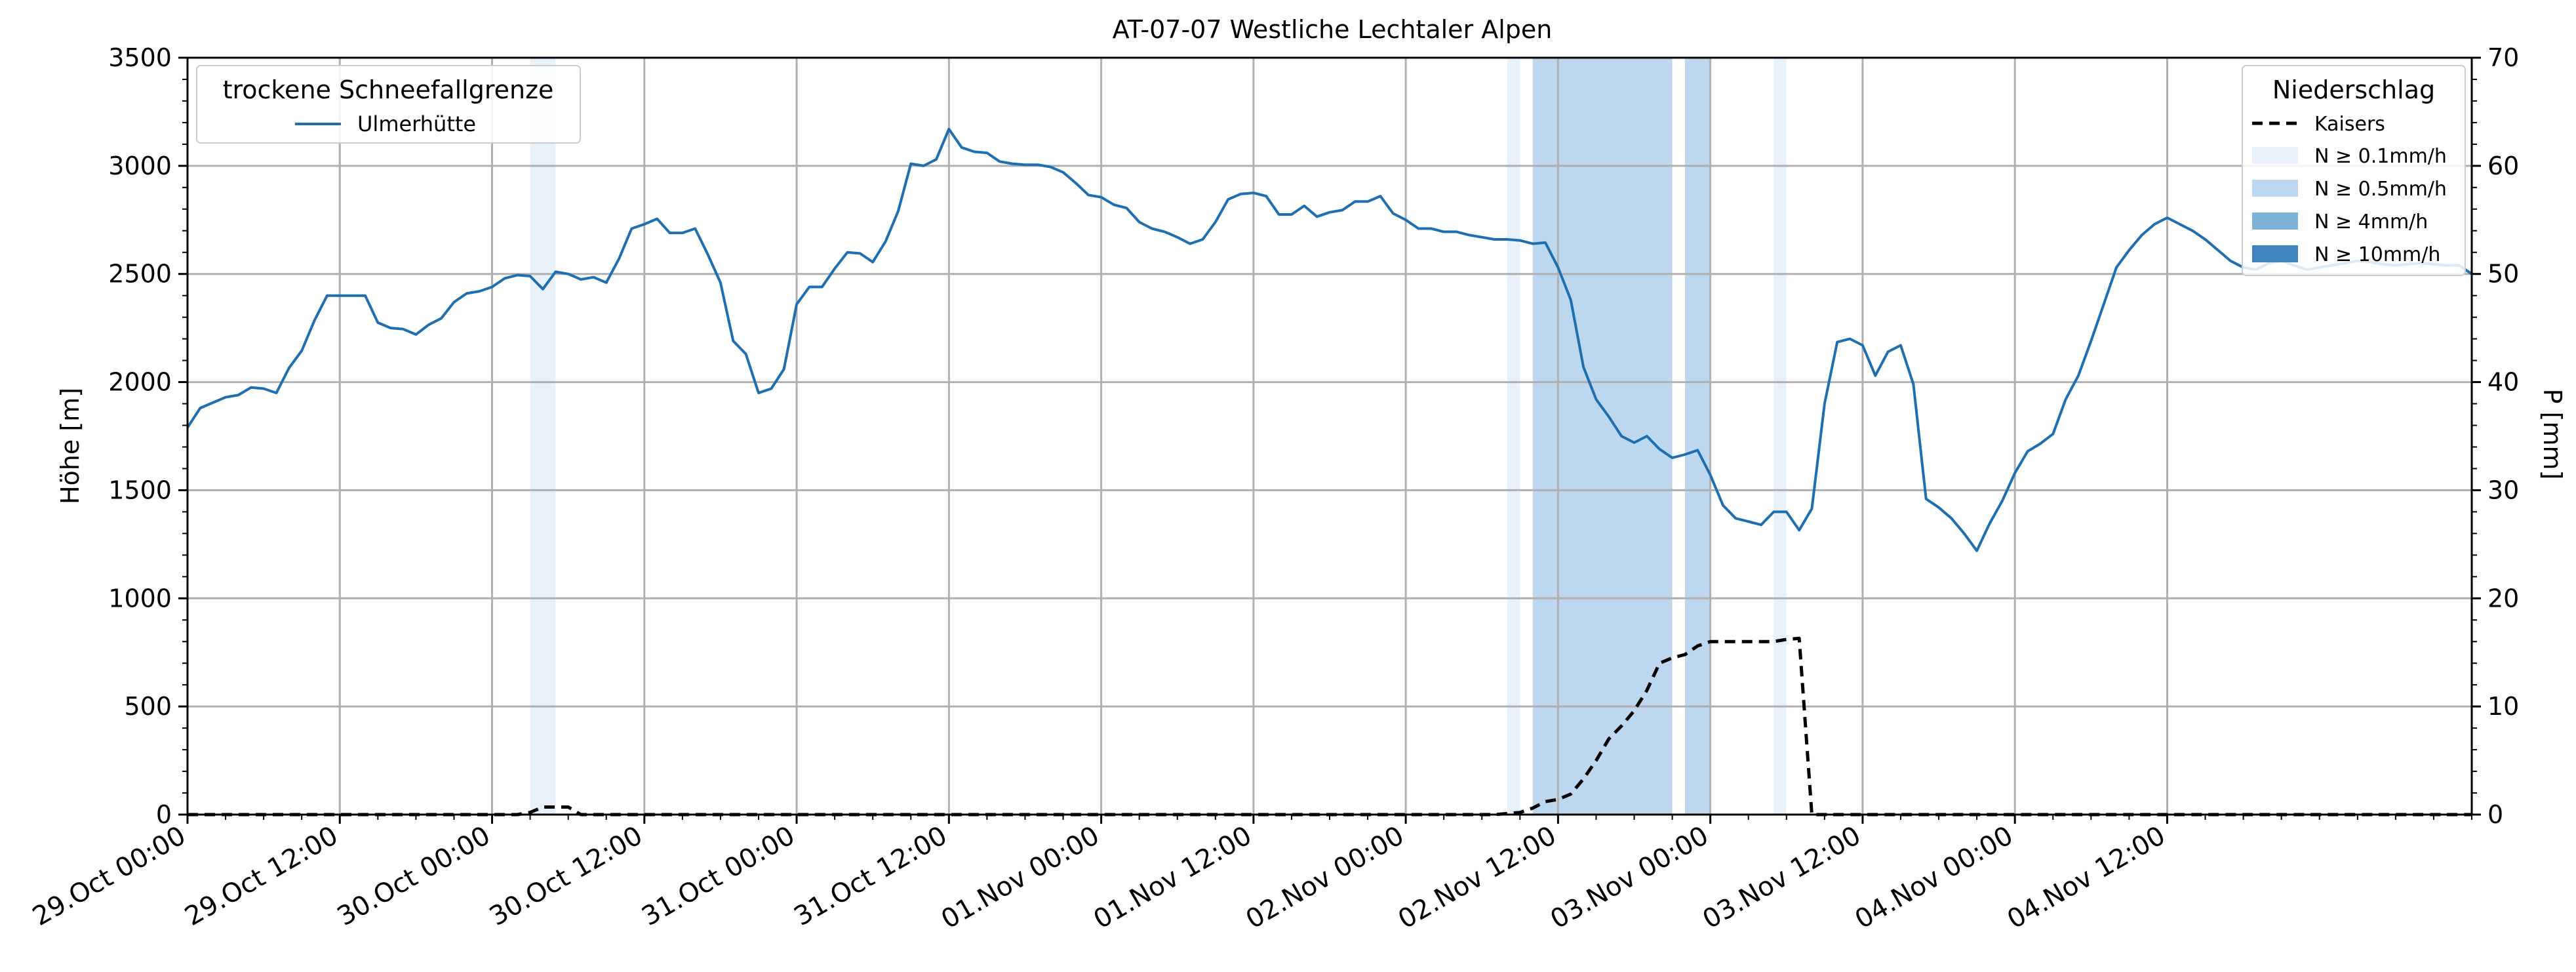 The height and width of the screenshot is (972, 2576). I want to click on y-tick-label-left: 500, so click(148, 706).